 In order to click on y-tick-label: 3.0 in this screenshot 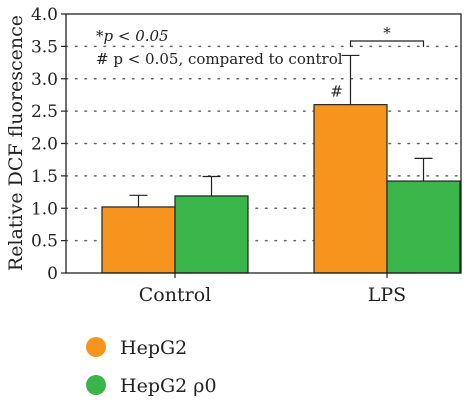, I will do `click(44, 80)`.